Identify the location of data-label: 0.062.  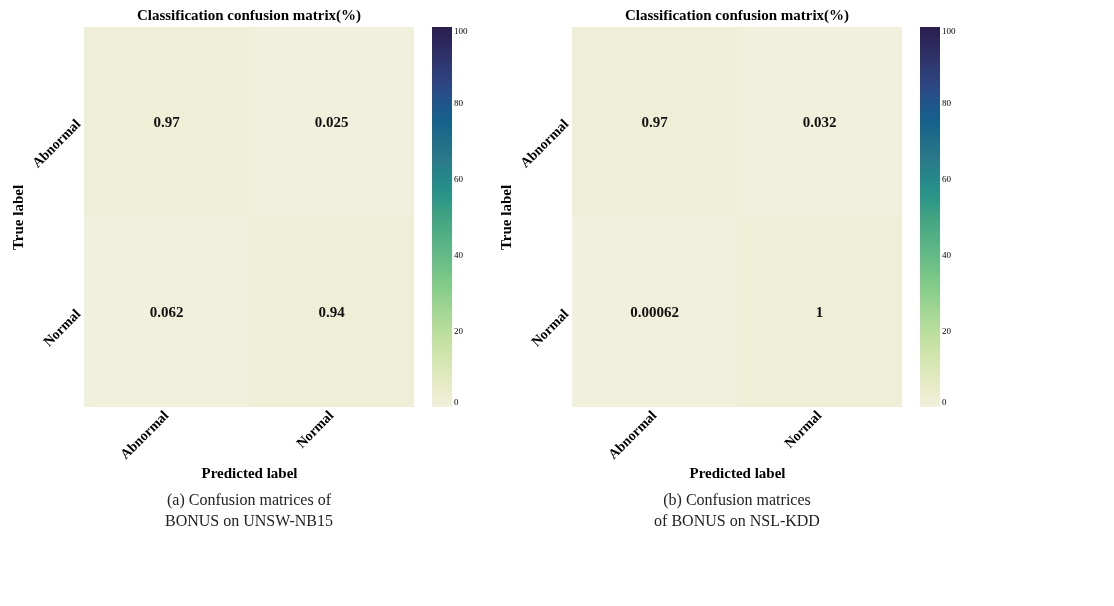
(166, 312).